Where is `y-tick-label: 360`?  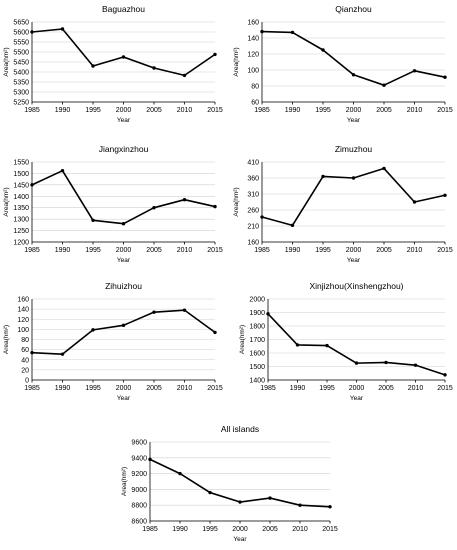
y-tick-label: 360 is located at coordinates (253, 179).